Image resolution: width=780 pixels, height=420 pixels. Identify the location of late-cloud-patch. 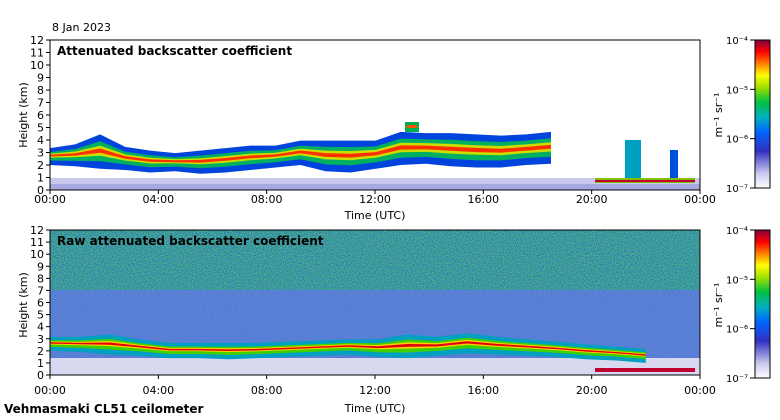
(633, 159).